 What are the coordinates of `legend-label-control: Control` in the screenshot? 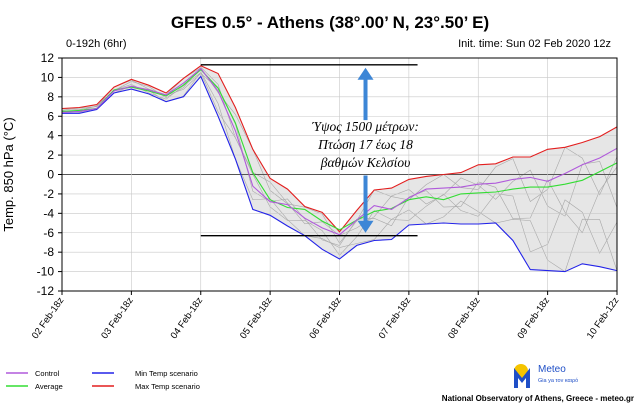 It's located at (47, 373).